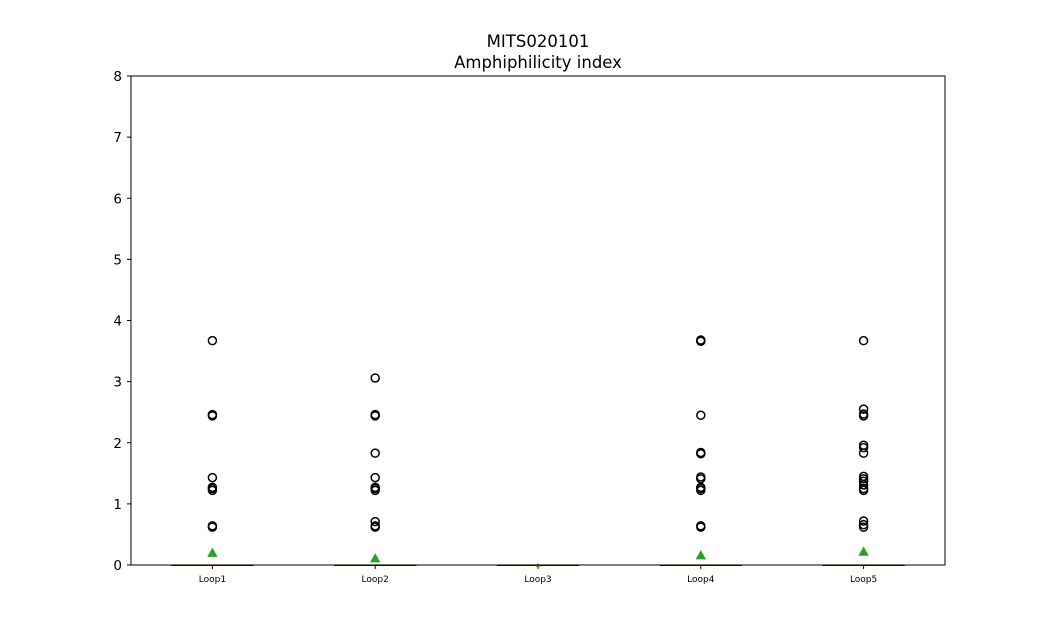 Image resolution: width=1050 pixels, height=635 pixels. What do you see at coordinates (117, 383) in the screenshot?
I see `y-tick-label: 3` at bounding box center [117, 383].